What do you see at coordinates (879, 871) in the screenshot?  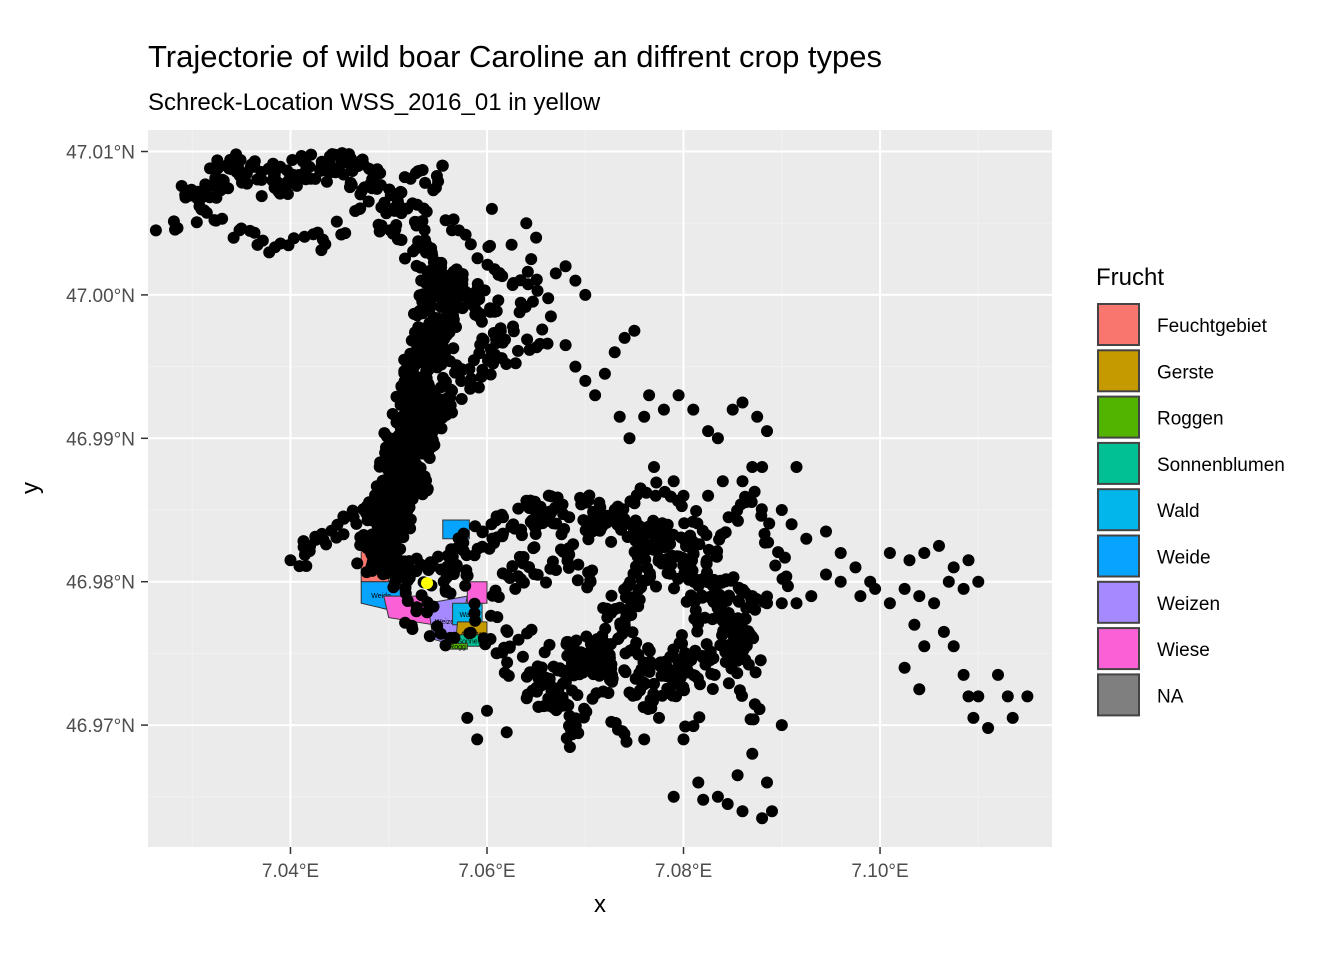 I see `x-tick-label: 7.10°E` at bounding box center [879, 871].